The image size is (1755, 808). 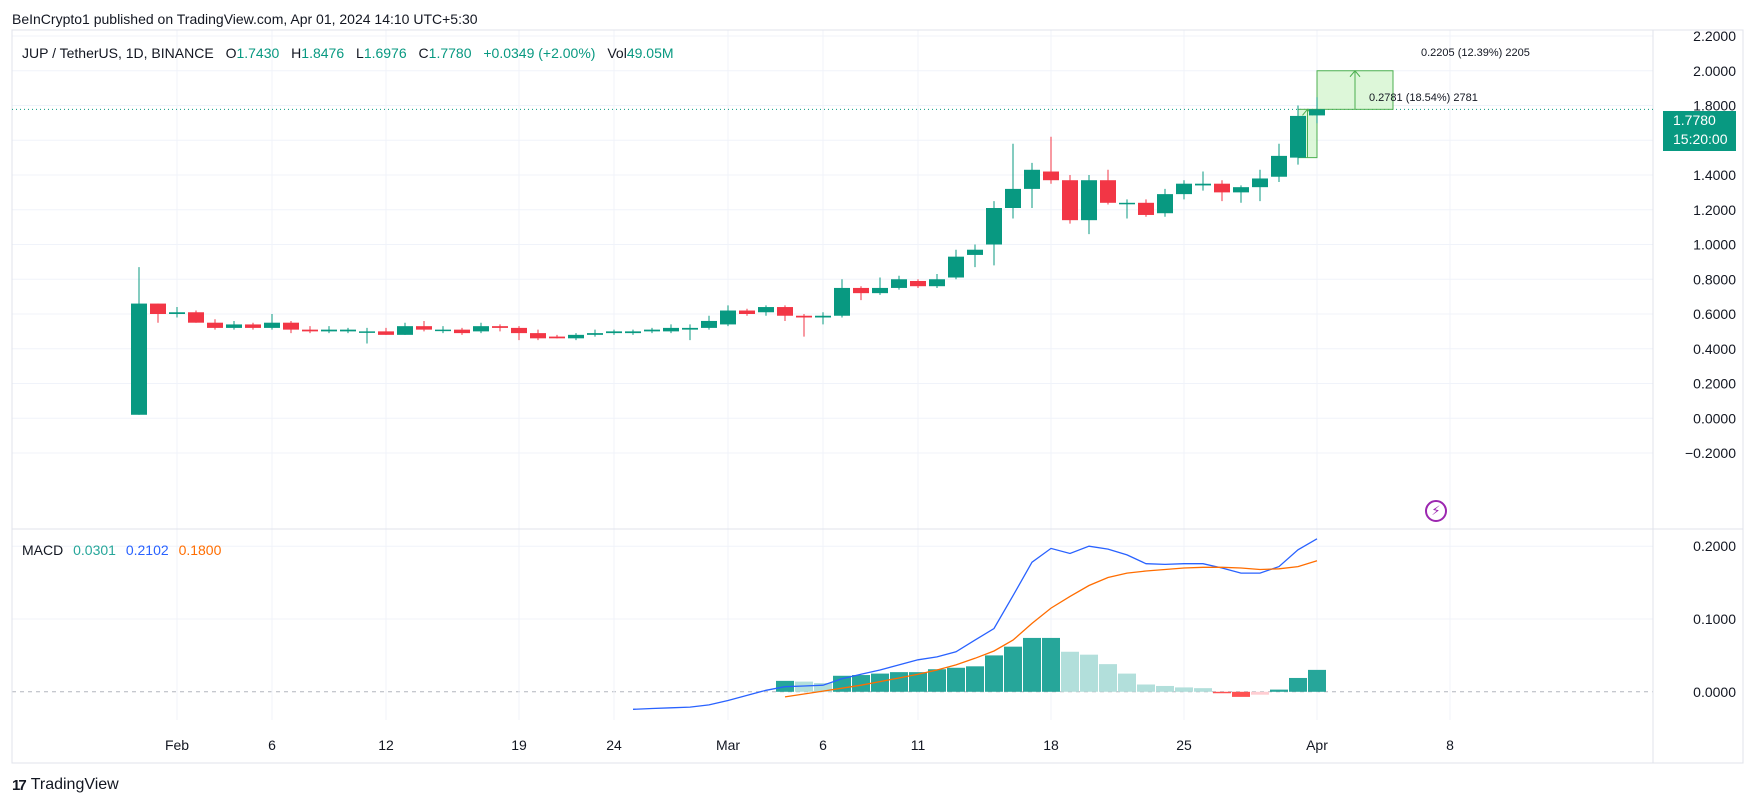 I want to click on open-value: 1.7430, so click(x=258, y=53).